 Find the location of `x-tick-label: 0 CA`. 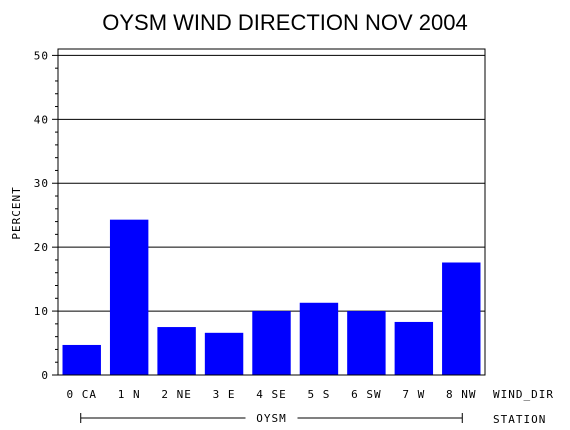

x-tick-label: 0 CA is located at coordinates (81, 394).